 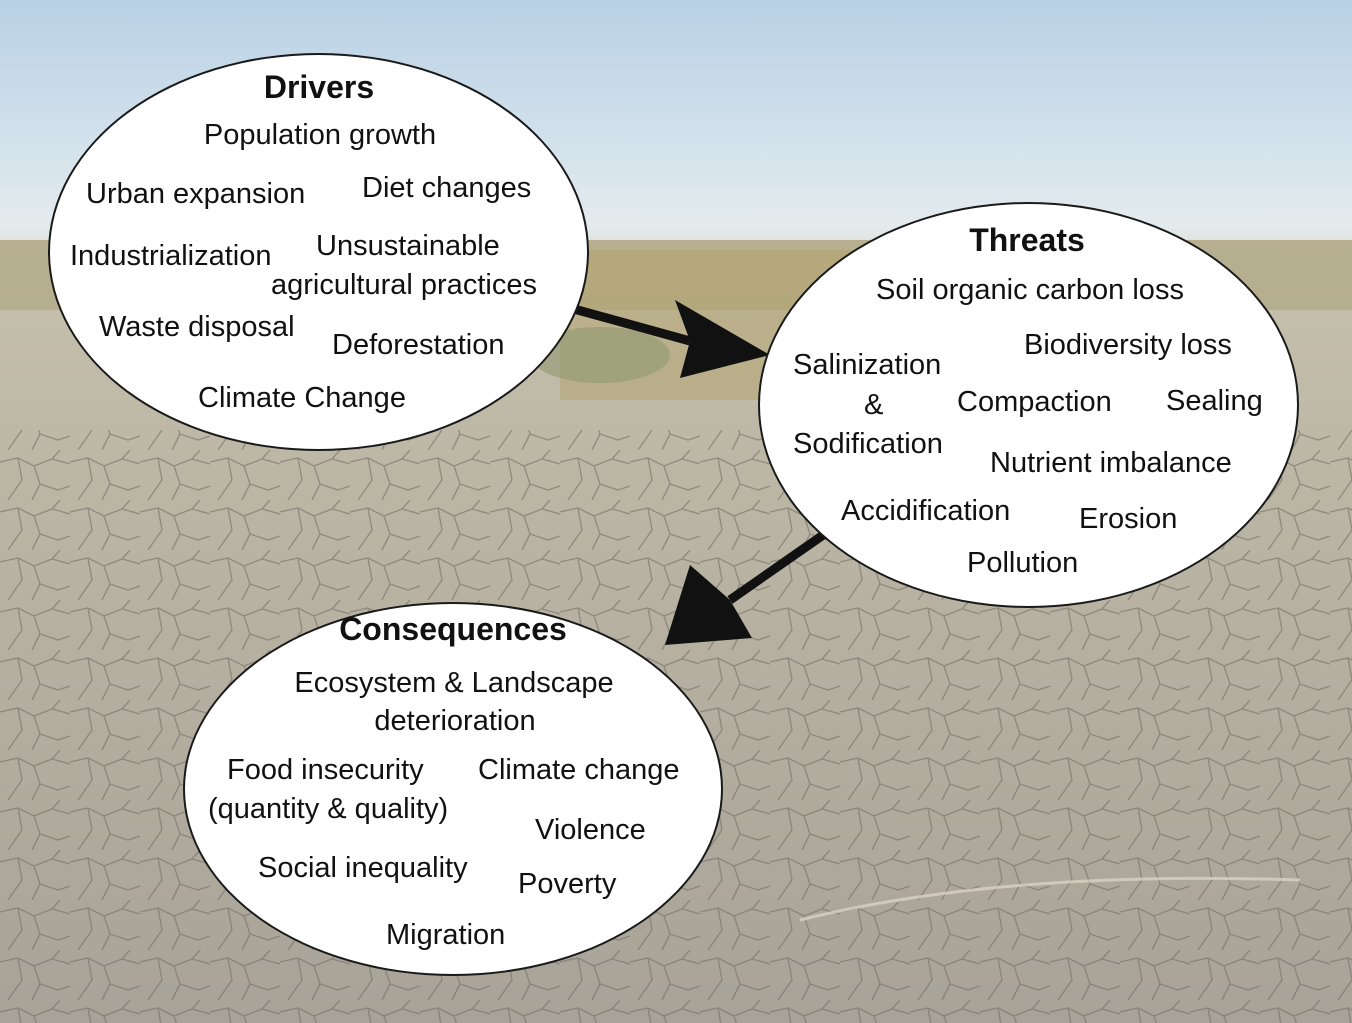 What do you see at coordinates (197, 327) in the screenshot?
I see `driver-item: Waste disposal` at bounding box center [197, 327].